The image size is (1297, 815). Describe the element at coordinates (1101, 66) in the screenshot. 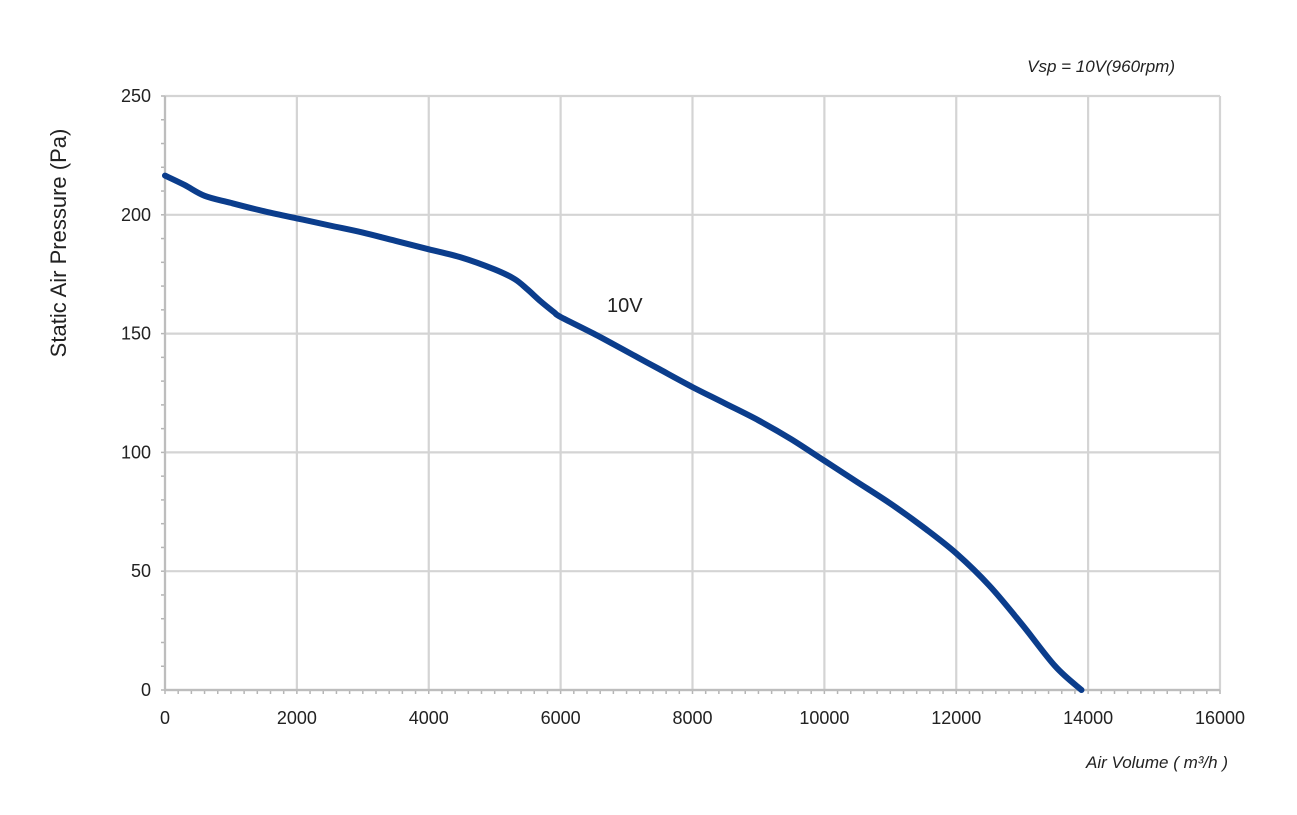

I see `speed-annotation: Vsp = 10V(960rpm)` at that location.